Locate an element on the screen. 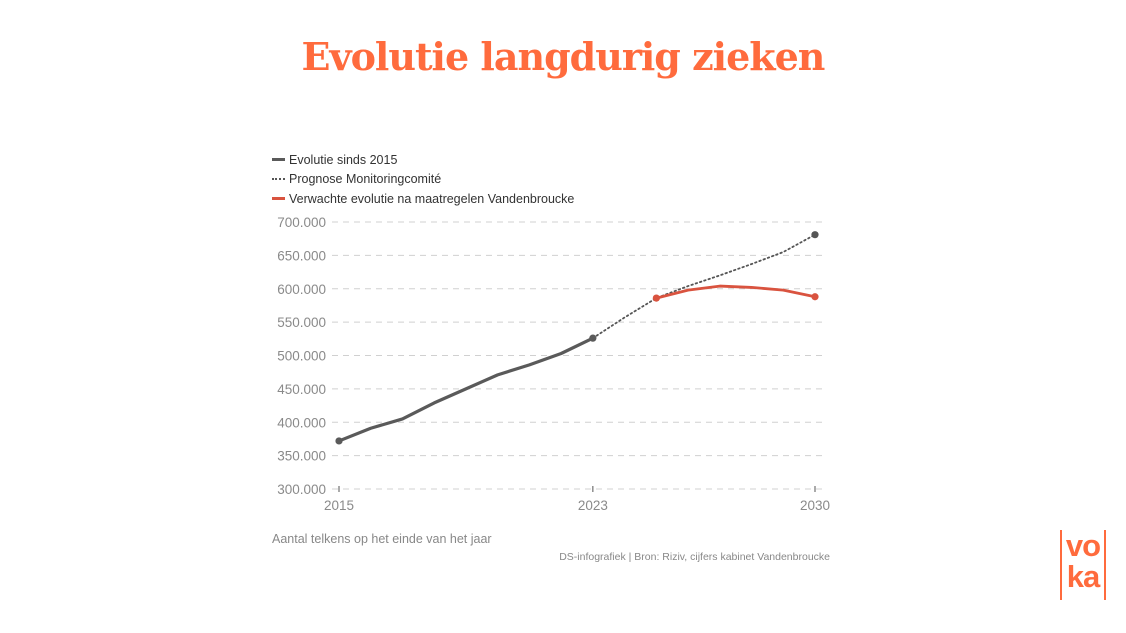 This screenshot has width=1126, height=633. x-tick-label: 2030 is located at coordinates (815, 505).